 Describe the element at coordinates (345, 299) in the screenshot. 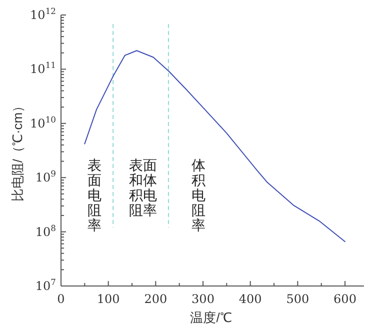

I see `x-tick-label: 600` at that location.